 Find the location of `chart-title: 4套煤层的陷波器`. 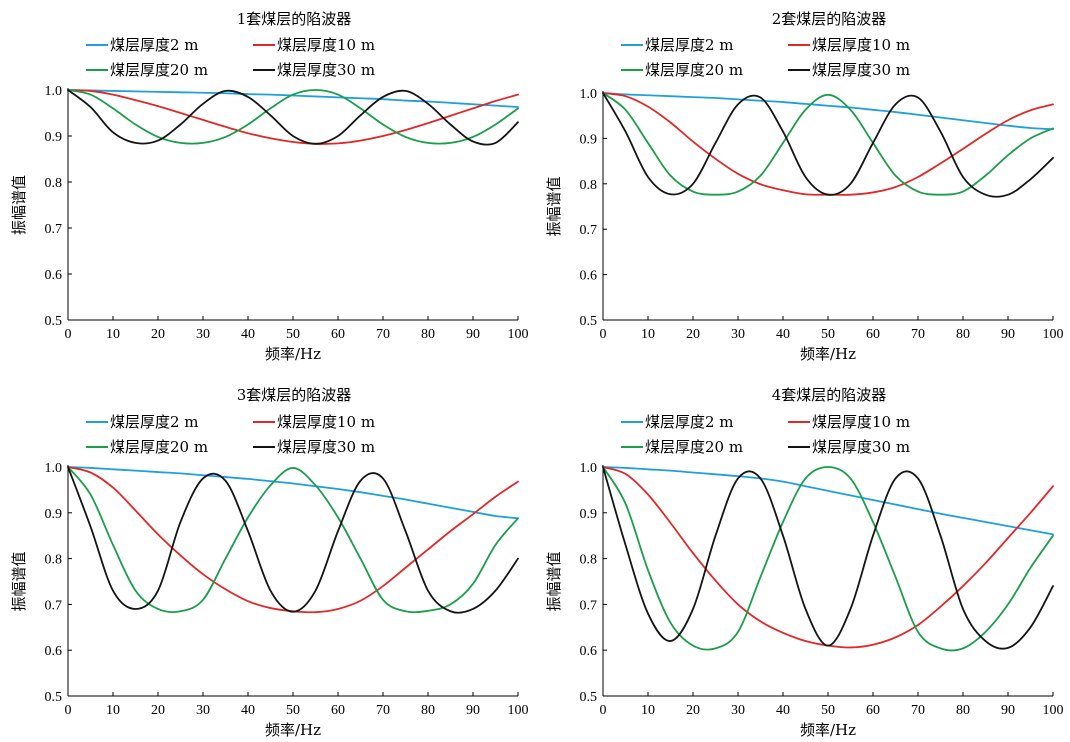

chart-title: 4套煤层的陷波器 is located at coordinates (829, 395).